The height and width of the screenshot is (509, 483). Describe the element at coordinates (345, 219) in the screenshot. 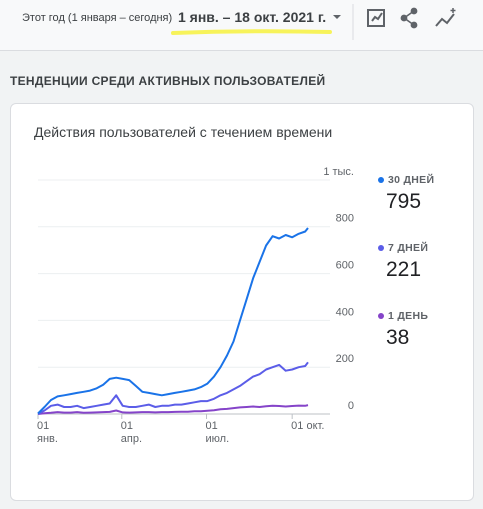

I see `y-tick-label: 800` at that location.